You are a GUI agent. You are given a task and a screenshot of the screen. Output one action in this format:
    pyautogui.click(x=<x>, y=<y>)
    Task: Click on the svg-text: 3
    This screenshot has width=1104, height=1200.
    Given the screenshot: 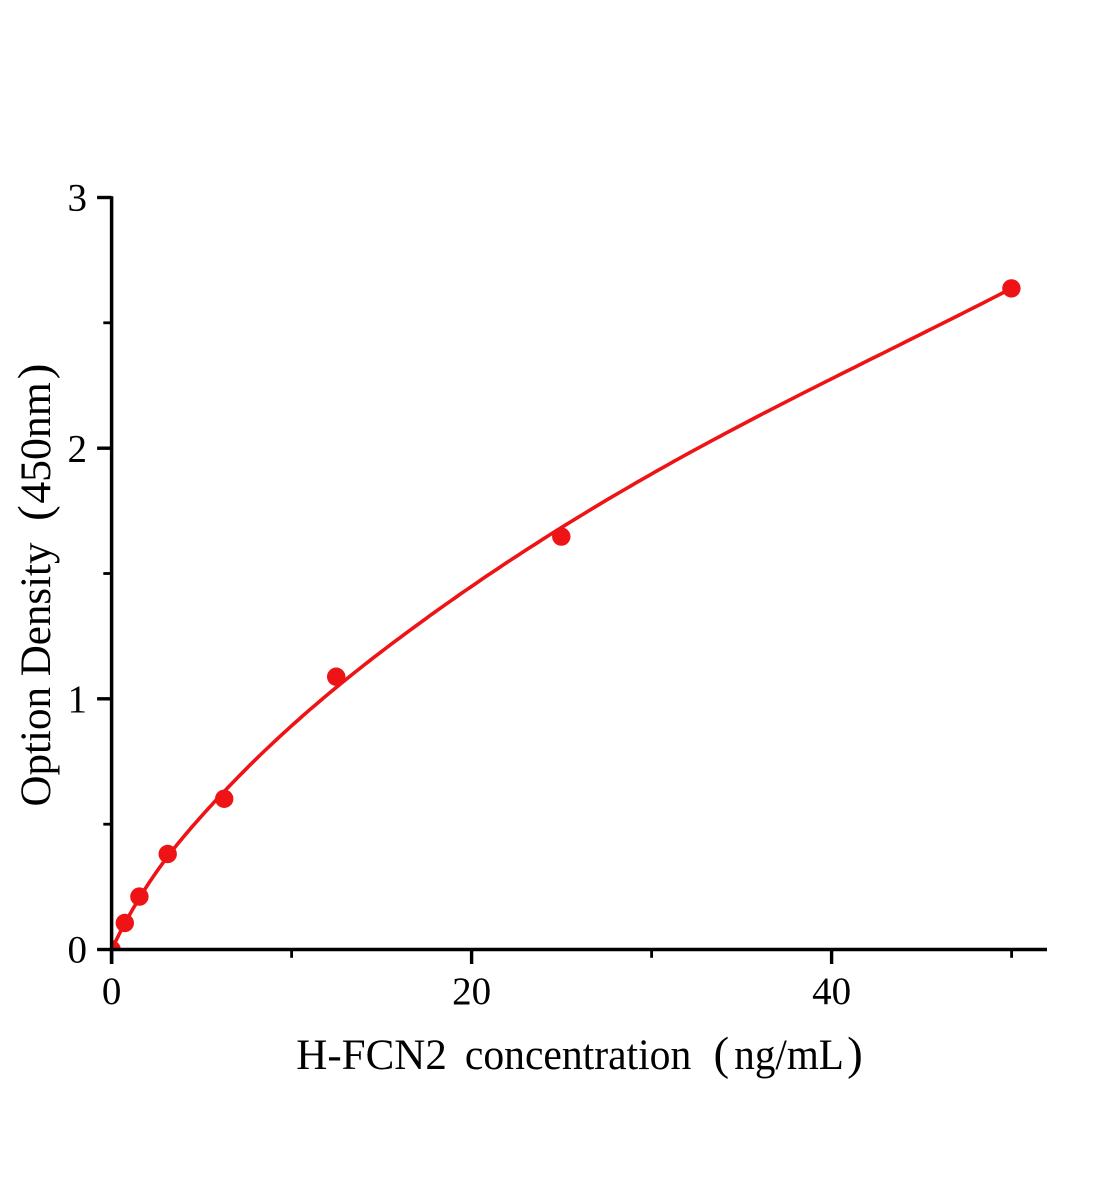 What is the action you would take?
    pyautogui.click(x=78, y=198)
    